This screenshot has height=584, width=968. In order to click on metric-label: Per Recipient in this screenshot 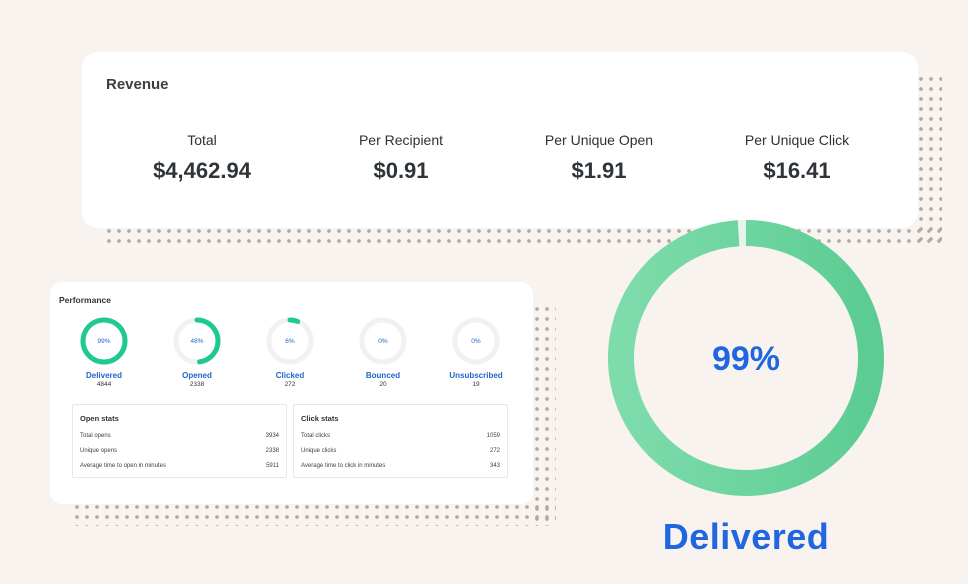, I will do `click(401, 140)`.